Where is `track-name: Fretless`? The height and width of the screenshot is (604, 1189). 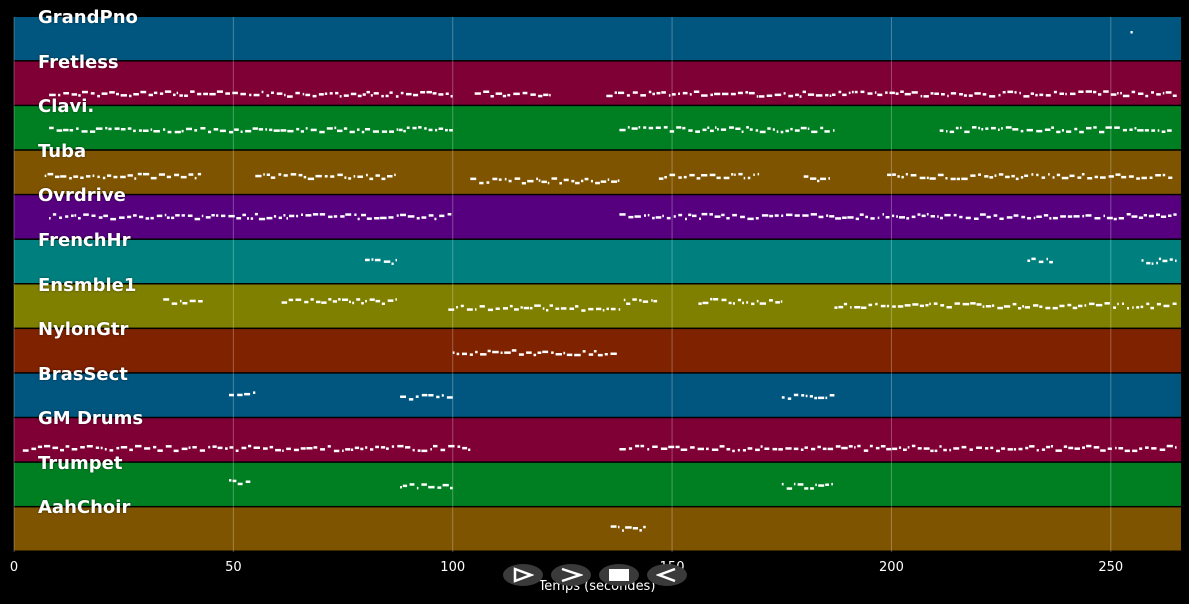 track-name: Fretless is located at coordinates (78, 62).